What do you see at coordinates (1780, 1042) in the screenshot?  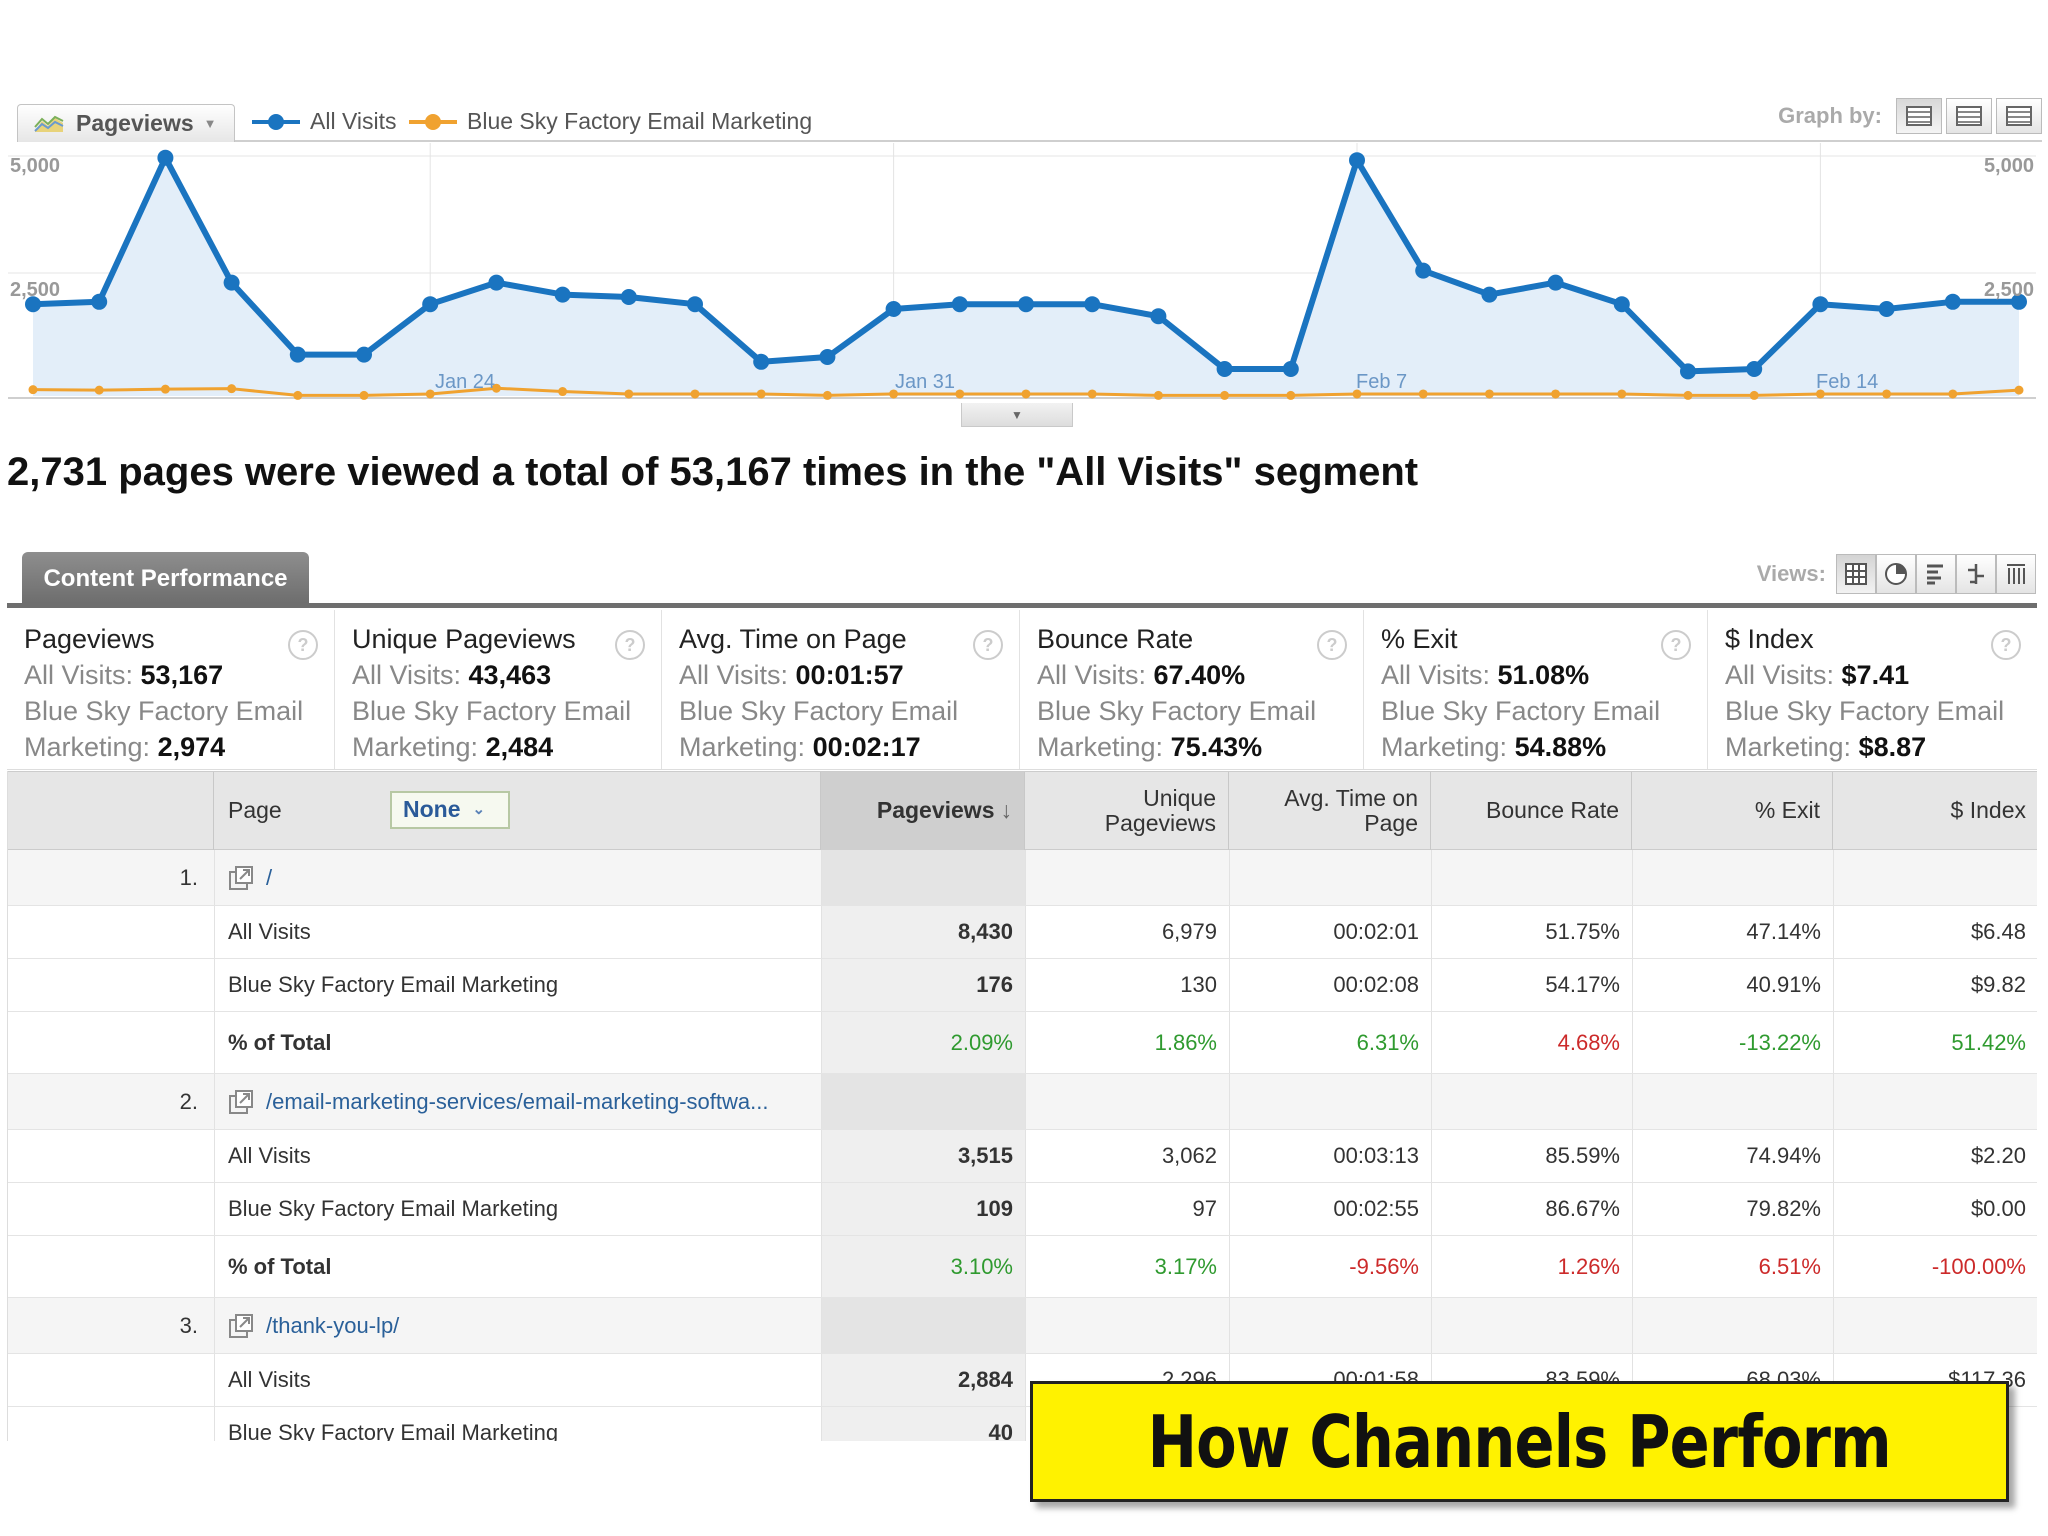 I see `metric-cell: -13.22%` at bounding box center [1780, 1042].